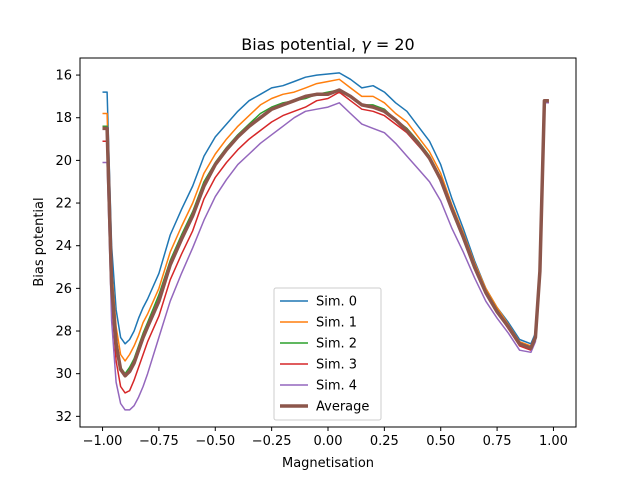 This screenshot has height=480, width=640. What do you see at coordinates (336, 386) in the screenshot?
I see `legend-label: Sim. 4` at bounding box center [336, 386].